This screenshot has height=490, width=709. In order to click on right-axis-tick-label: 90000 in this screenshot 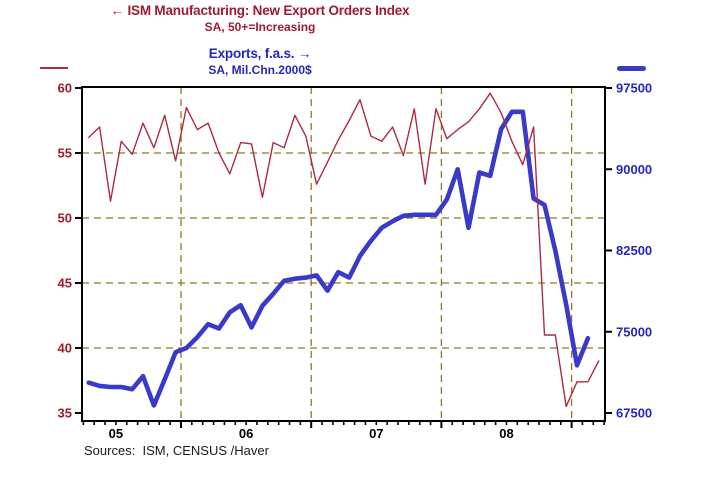, I will do `click(634, 169)`.